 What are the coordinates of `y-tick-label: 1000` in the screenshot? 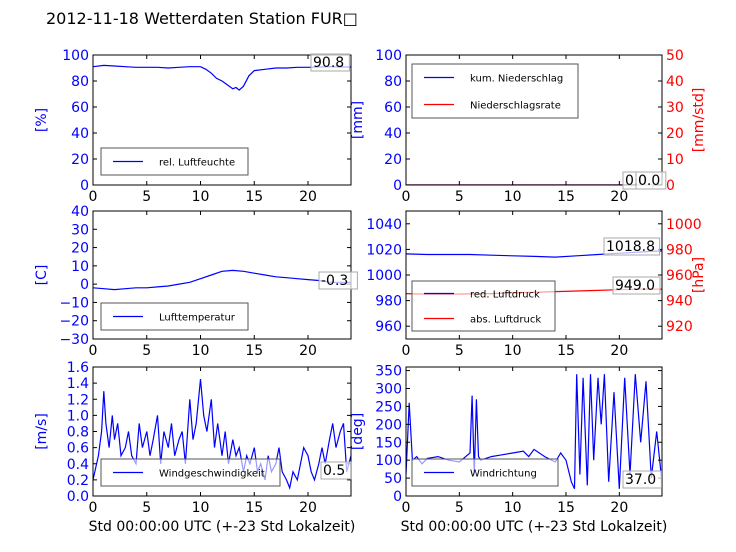 It's located at (384, 276).